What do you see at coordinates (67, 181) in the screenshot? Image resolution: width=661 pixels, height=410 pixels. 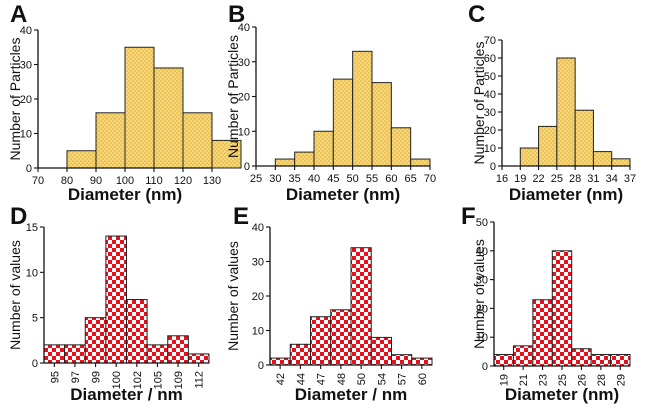 I see `x-tick-label: 80` at bounding box center [67, 181].